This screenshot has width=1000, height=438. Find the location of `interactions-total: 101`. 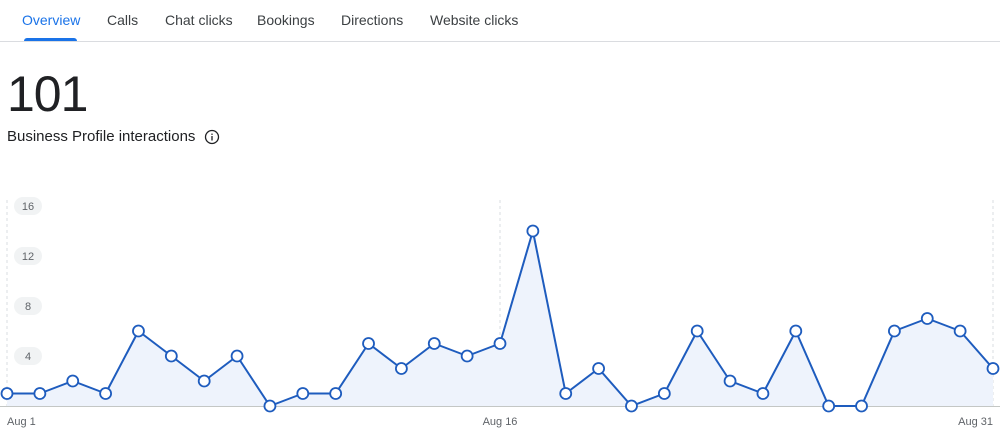

interactions-total: 101 is located at coordinates (47, 94).